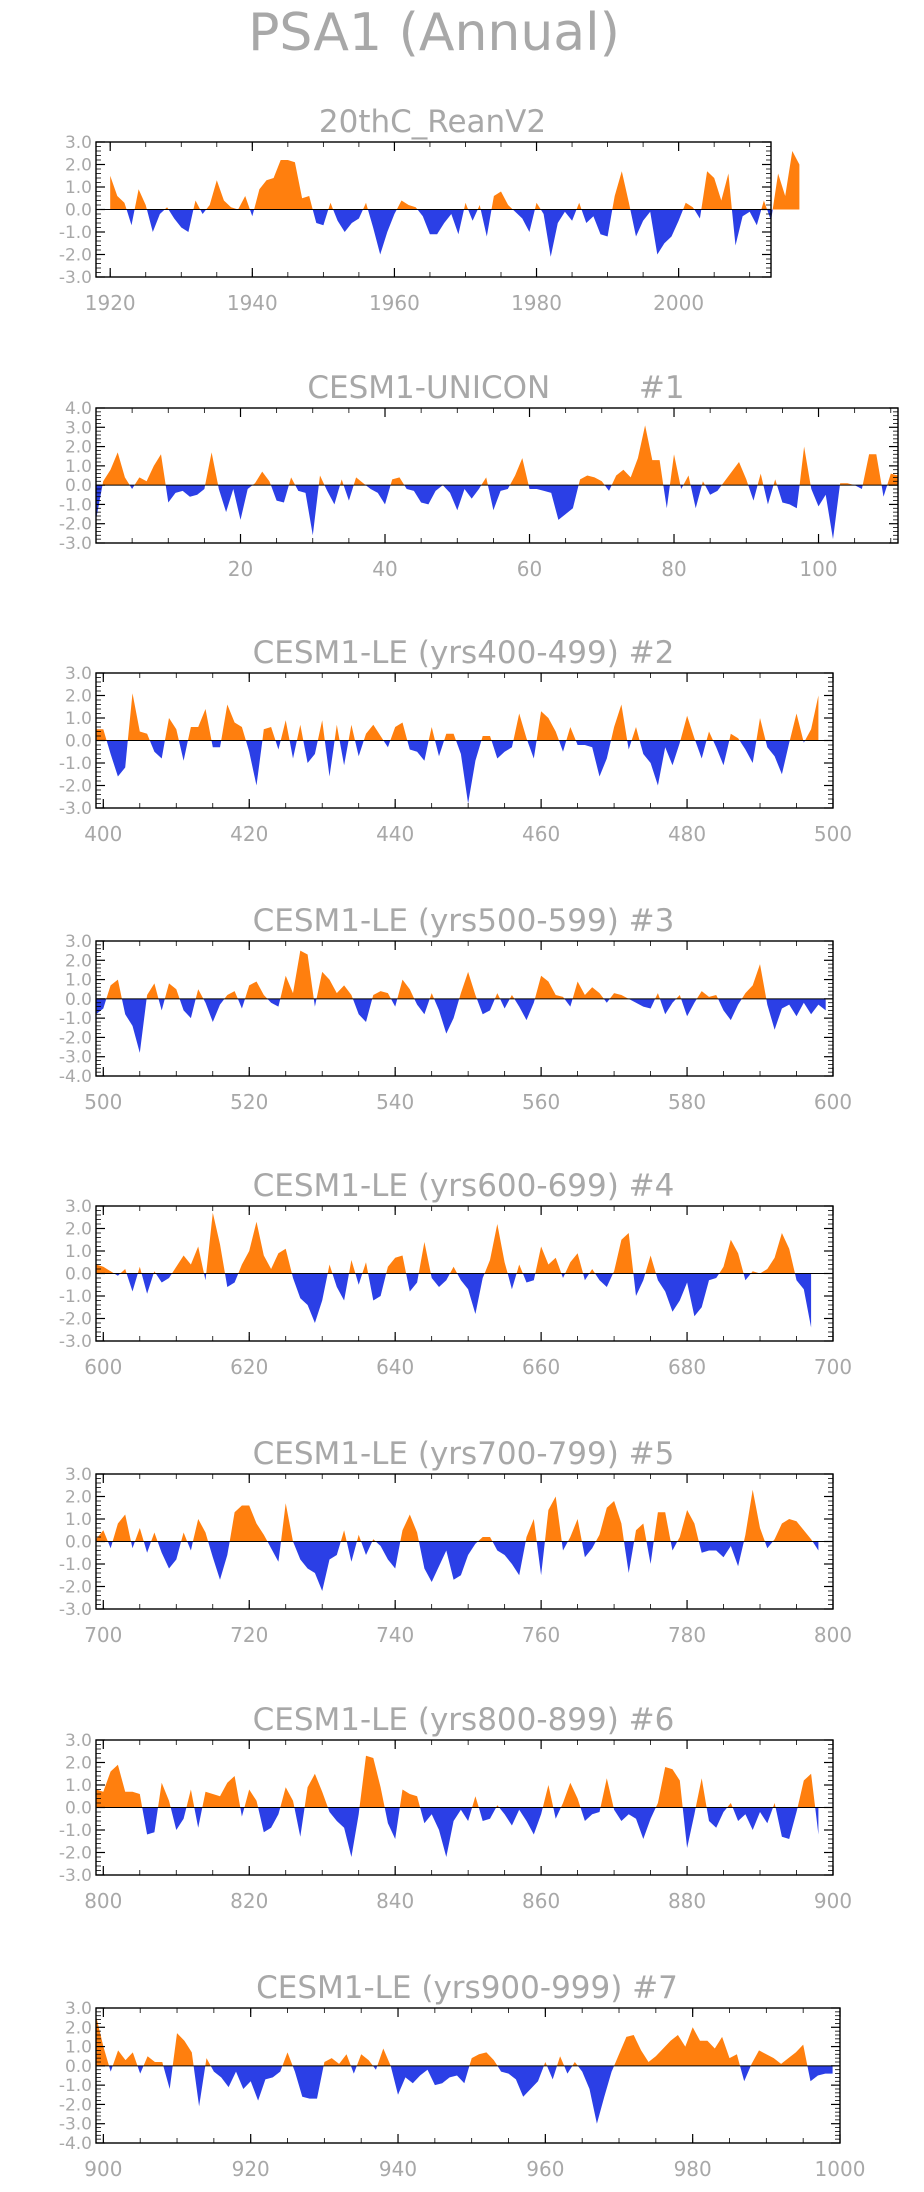 Image resolution: width=924 pixels, height=2192 pixels. I want to click on panel-title: CESM1-LE (yrs800-899) #6, so click(464, 1720).